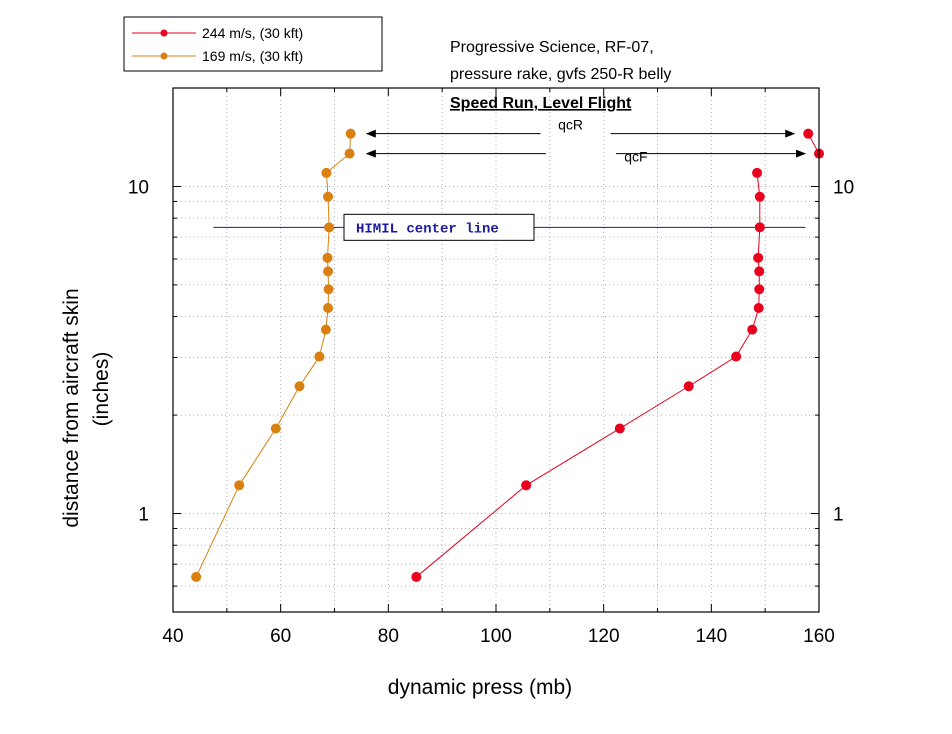 The image size is (952, 734). I want to click on center-line-callout: HIMIL center line, so click(439, 227).